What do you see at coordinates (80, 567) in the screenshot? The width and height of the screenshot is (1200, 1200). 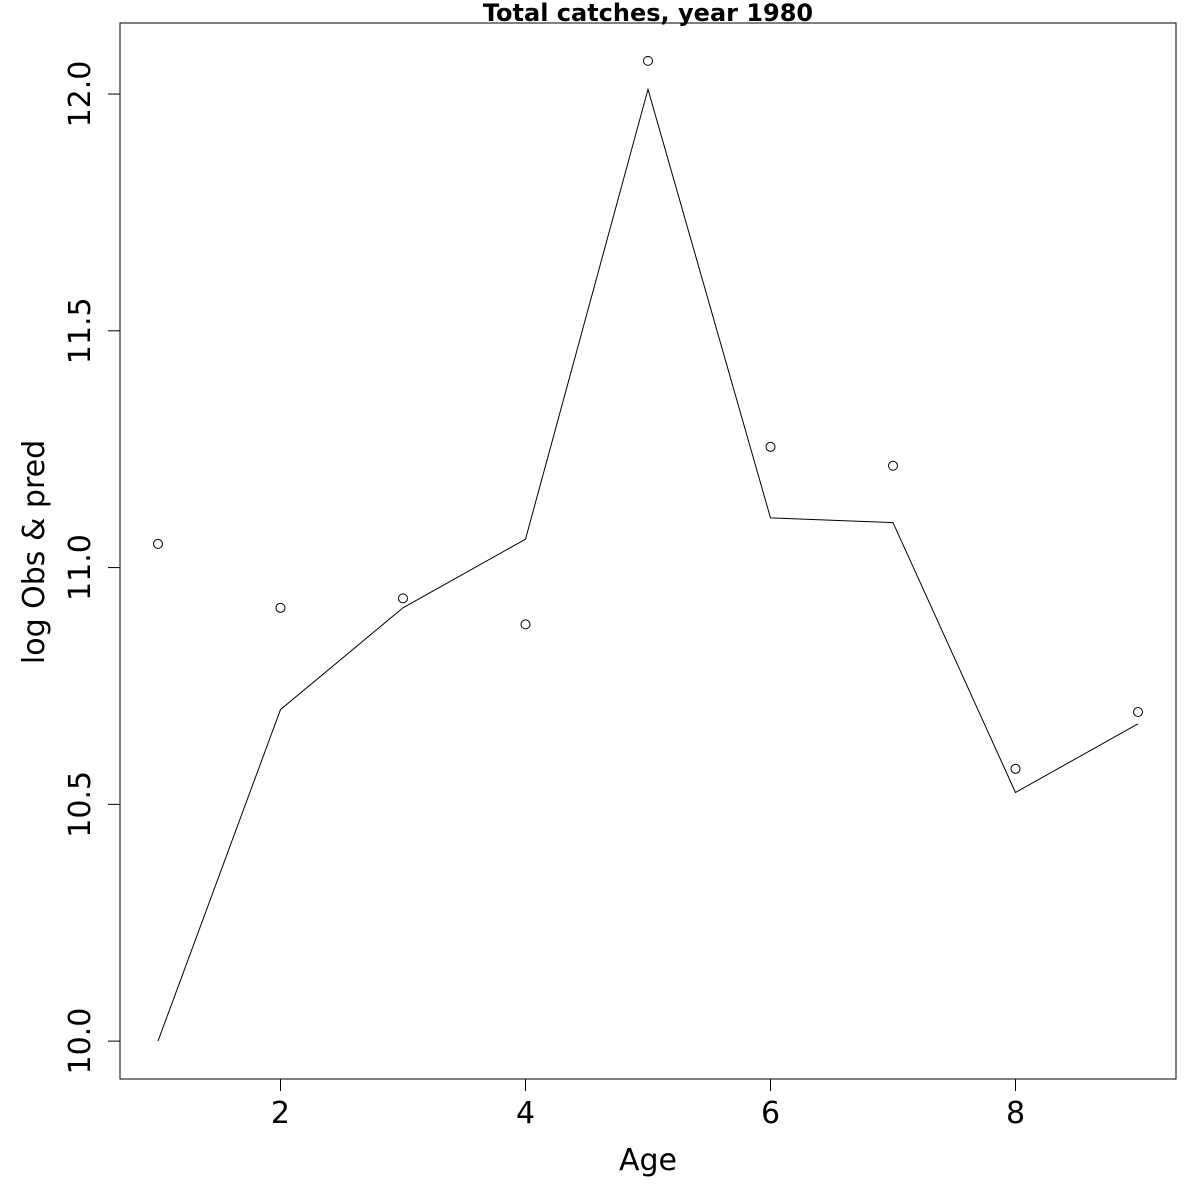 I see `y-tick-label: 11.0` at bounding box center [80, 567].